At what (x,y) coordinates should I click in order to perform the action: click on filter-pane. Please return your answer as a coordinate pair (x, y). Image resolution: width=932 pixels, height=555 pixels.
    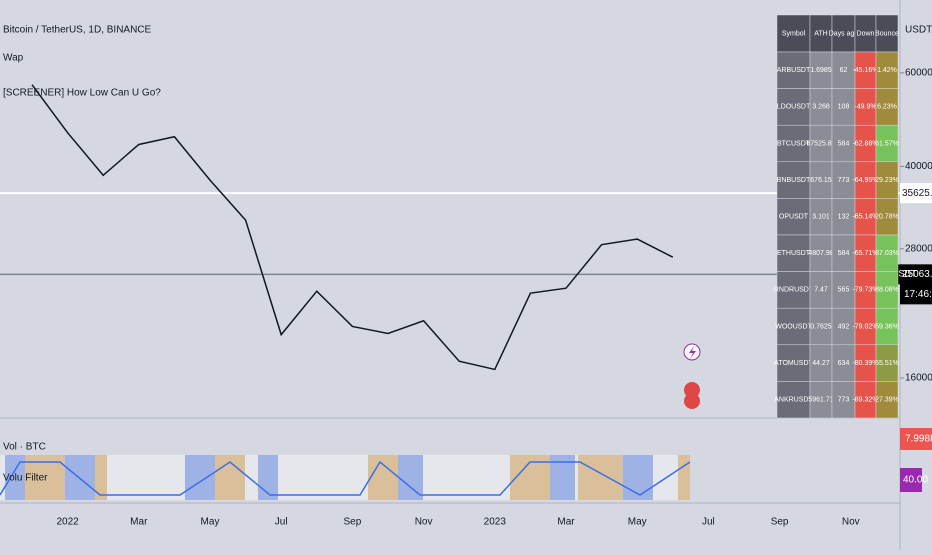
    Looking at the image, I should click on (345, 477).